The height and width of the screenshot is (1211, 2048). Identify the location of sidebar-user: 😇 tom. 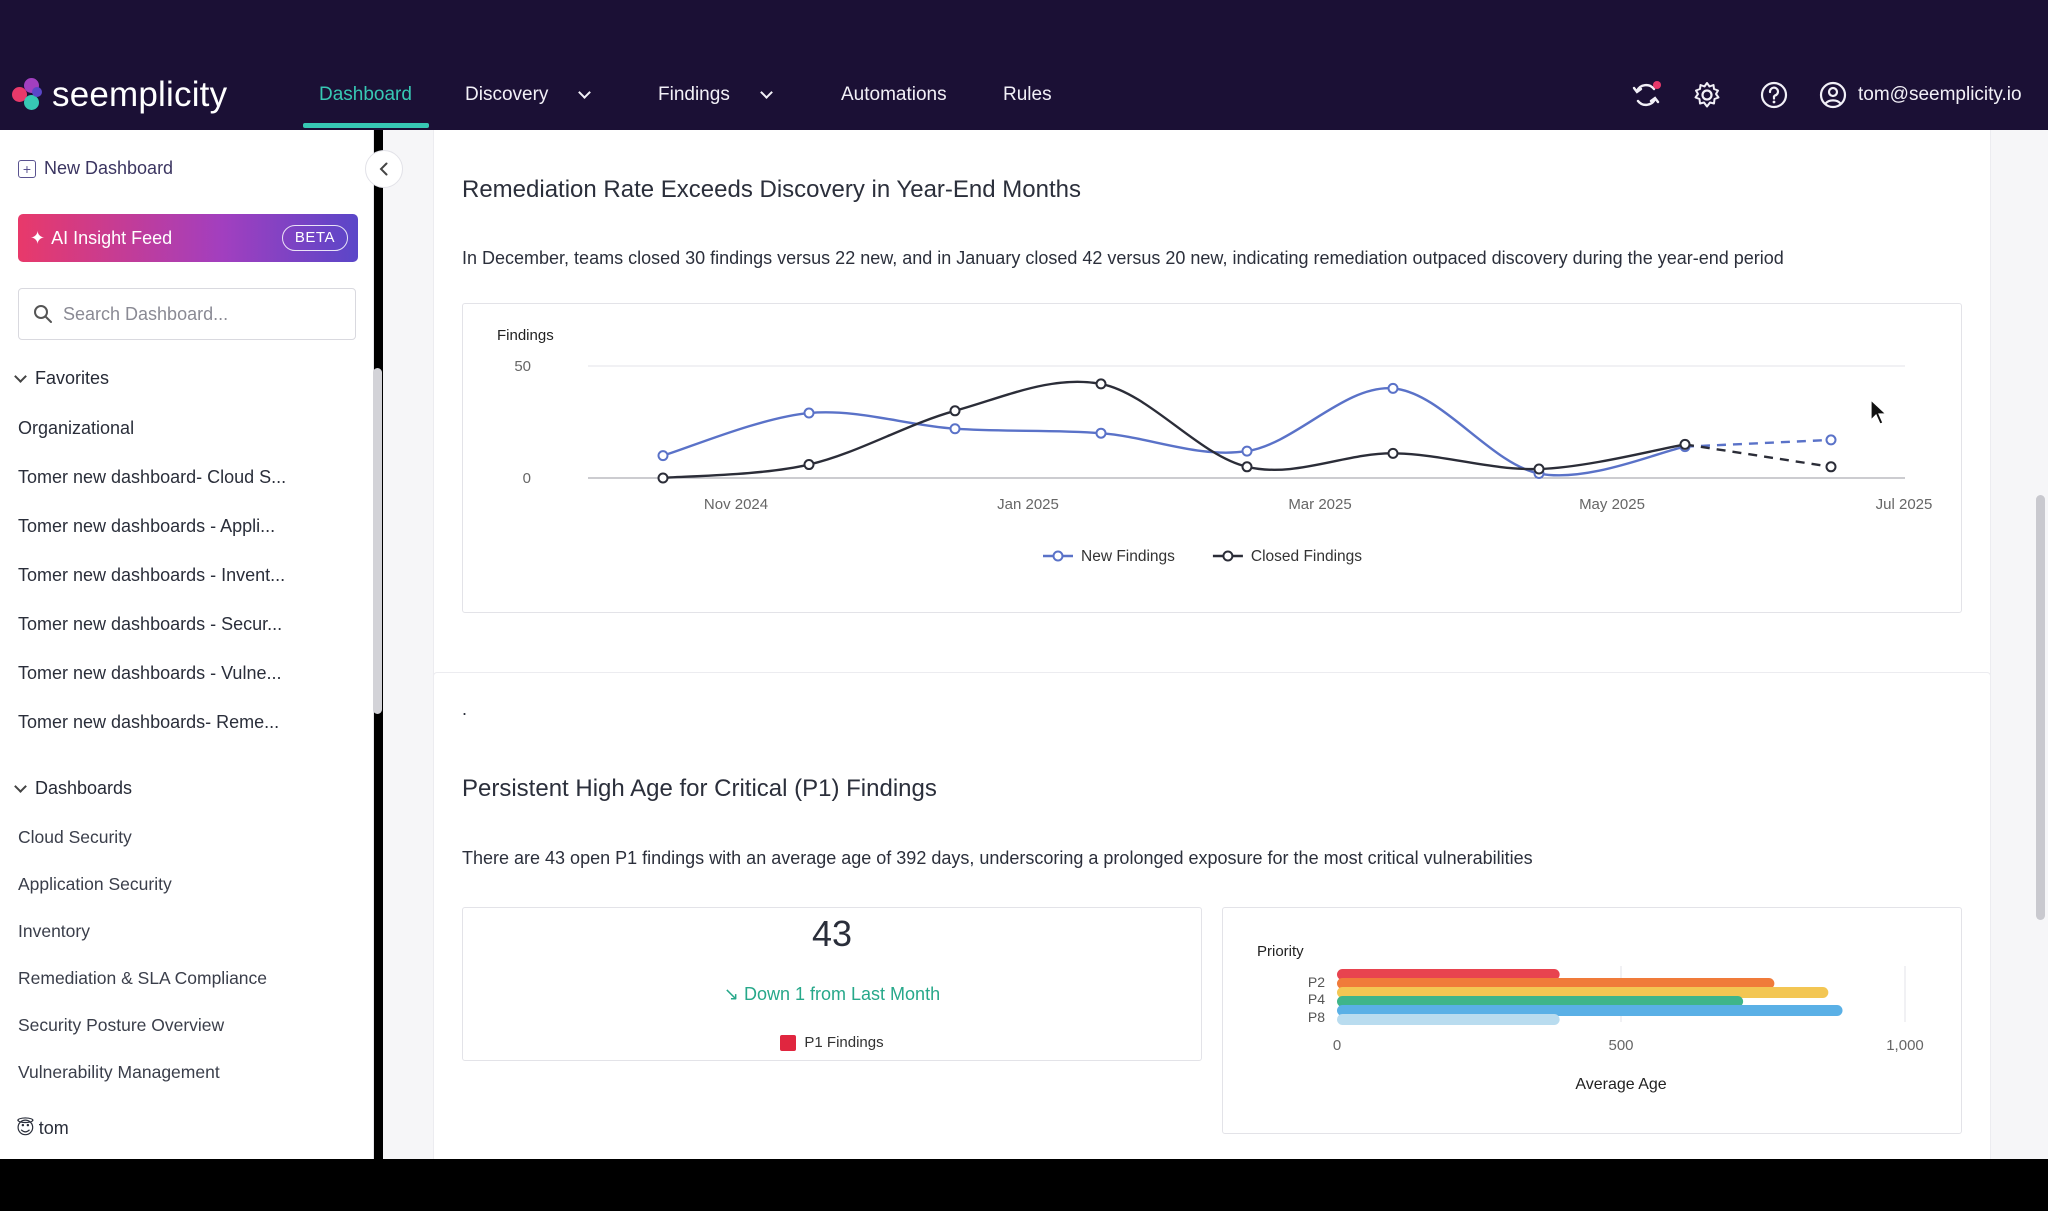
(42, 1128).